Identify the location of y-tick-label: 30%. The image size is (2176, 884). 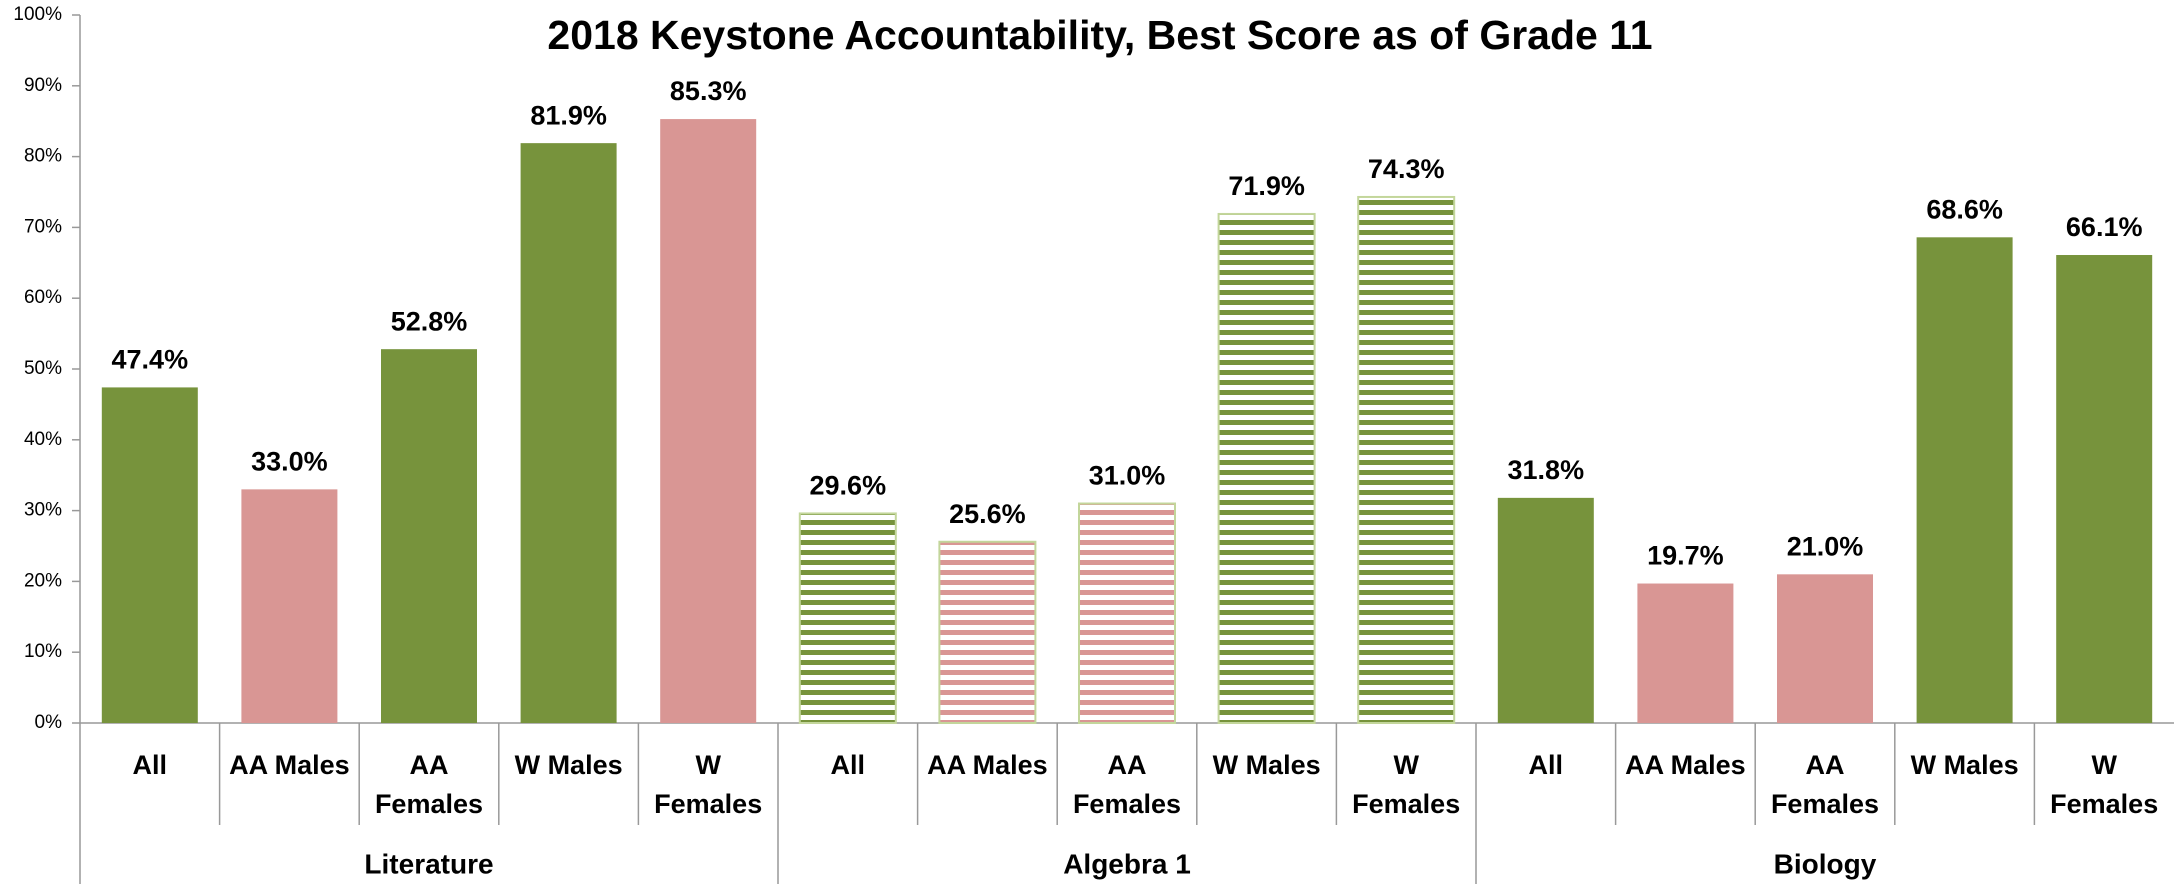
(43, 510).